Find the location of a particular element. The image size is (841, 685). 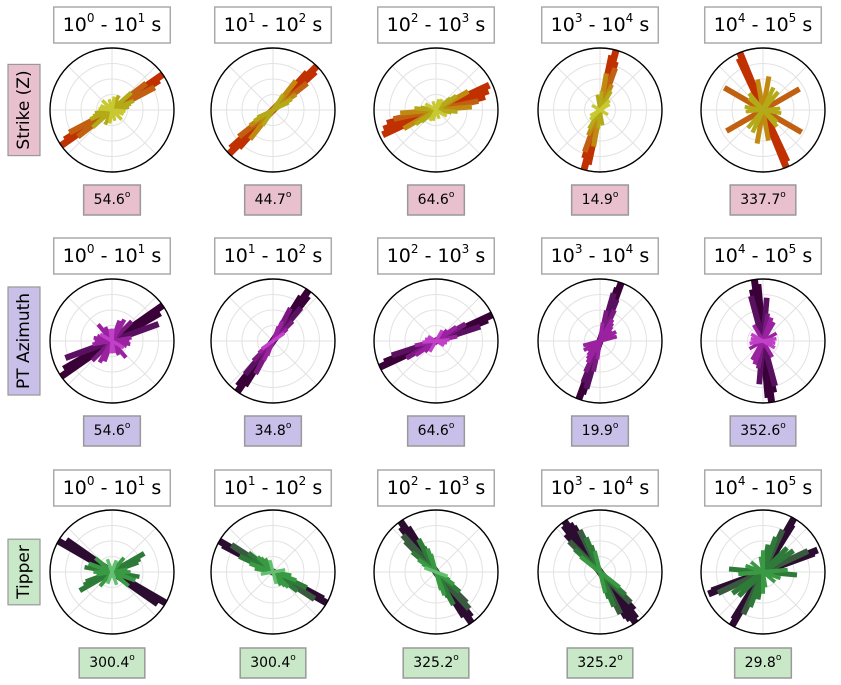

rose-panel: 102 - 103 s 325.2o is located at coordinates (436, 574).